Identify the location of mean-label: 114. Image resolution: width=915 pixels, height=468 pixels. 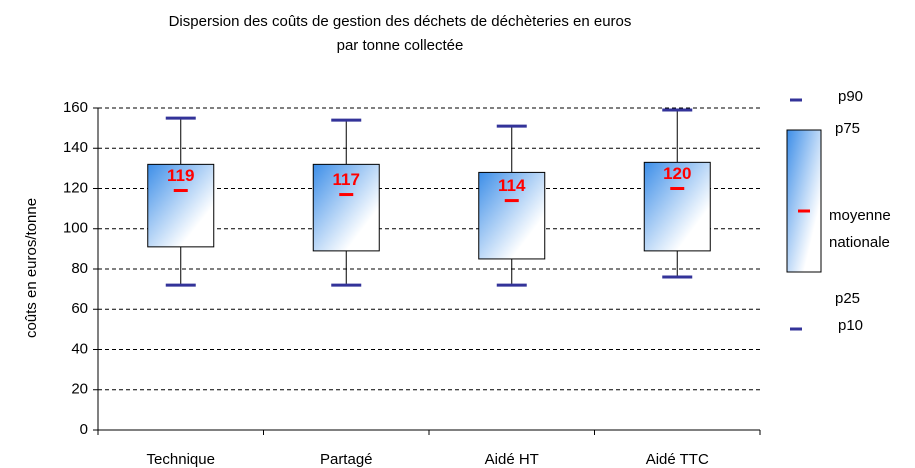
(512, 185).